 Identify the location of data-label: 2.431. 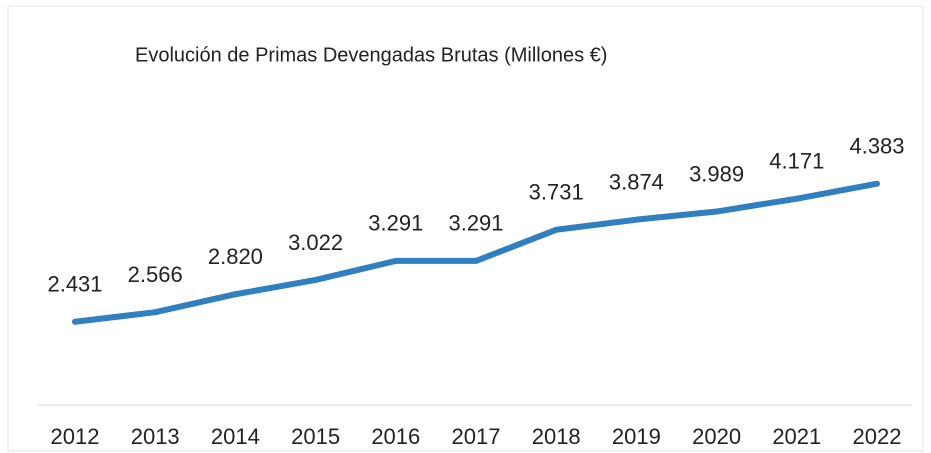
(74, 284).